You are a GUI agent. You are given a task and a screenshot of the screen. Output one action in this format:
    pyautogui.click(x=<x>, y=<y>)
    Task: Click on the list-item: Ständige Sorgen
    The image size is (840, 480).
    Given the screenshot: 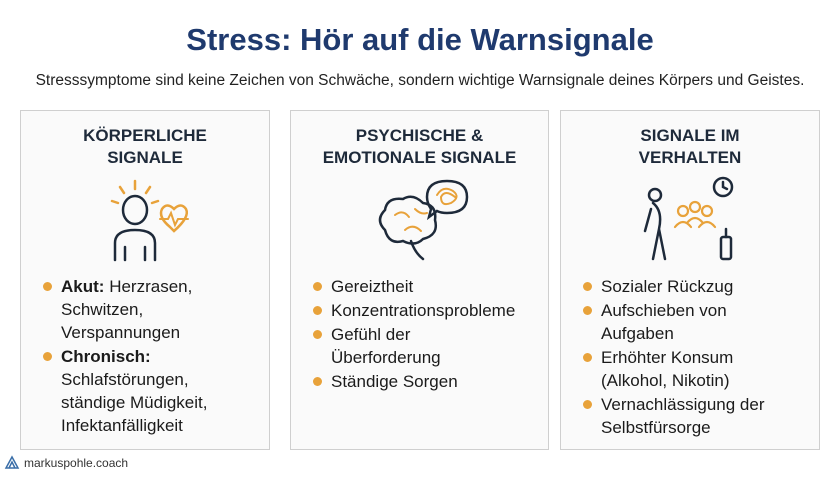 What is the action you would take?
    pyautogui.click(x=412, y=381)
    